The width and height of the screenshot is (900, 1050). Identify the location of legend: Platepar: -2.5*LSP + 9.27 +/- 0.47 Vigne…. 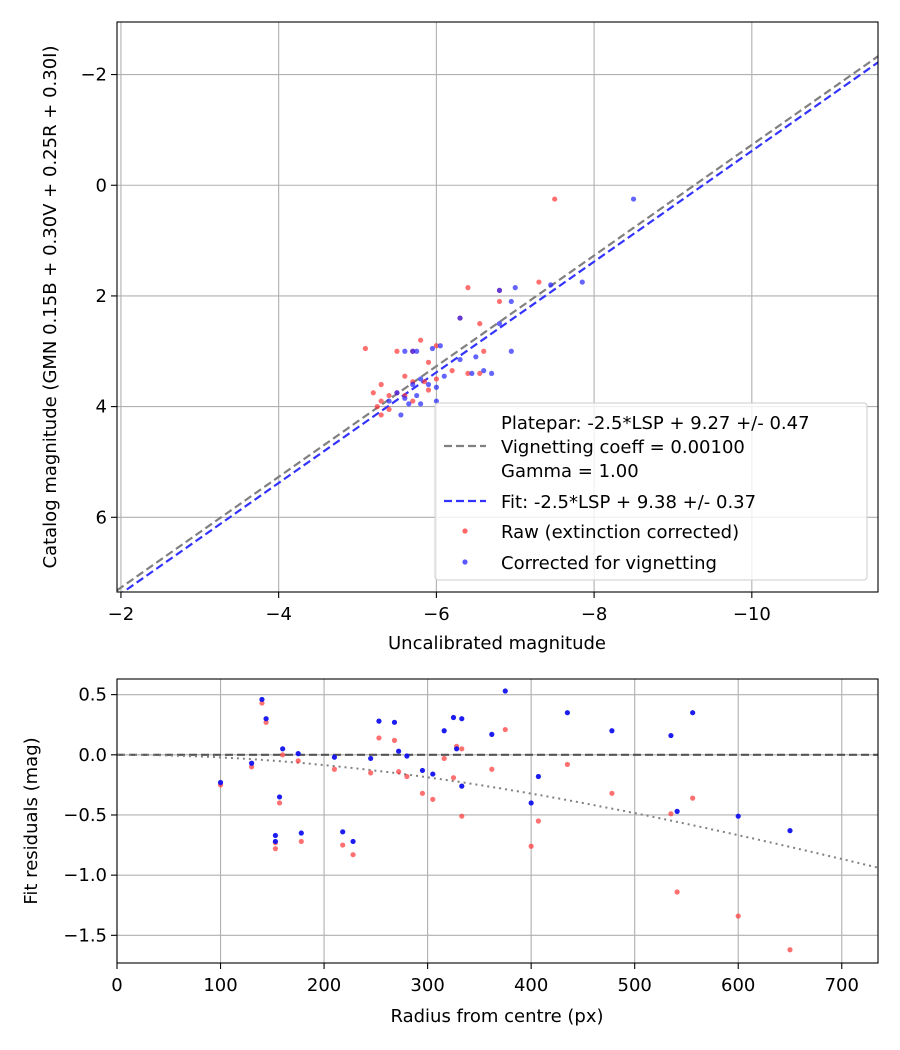
(651, 491).